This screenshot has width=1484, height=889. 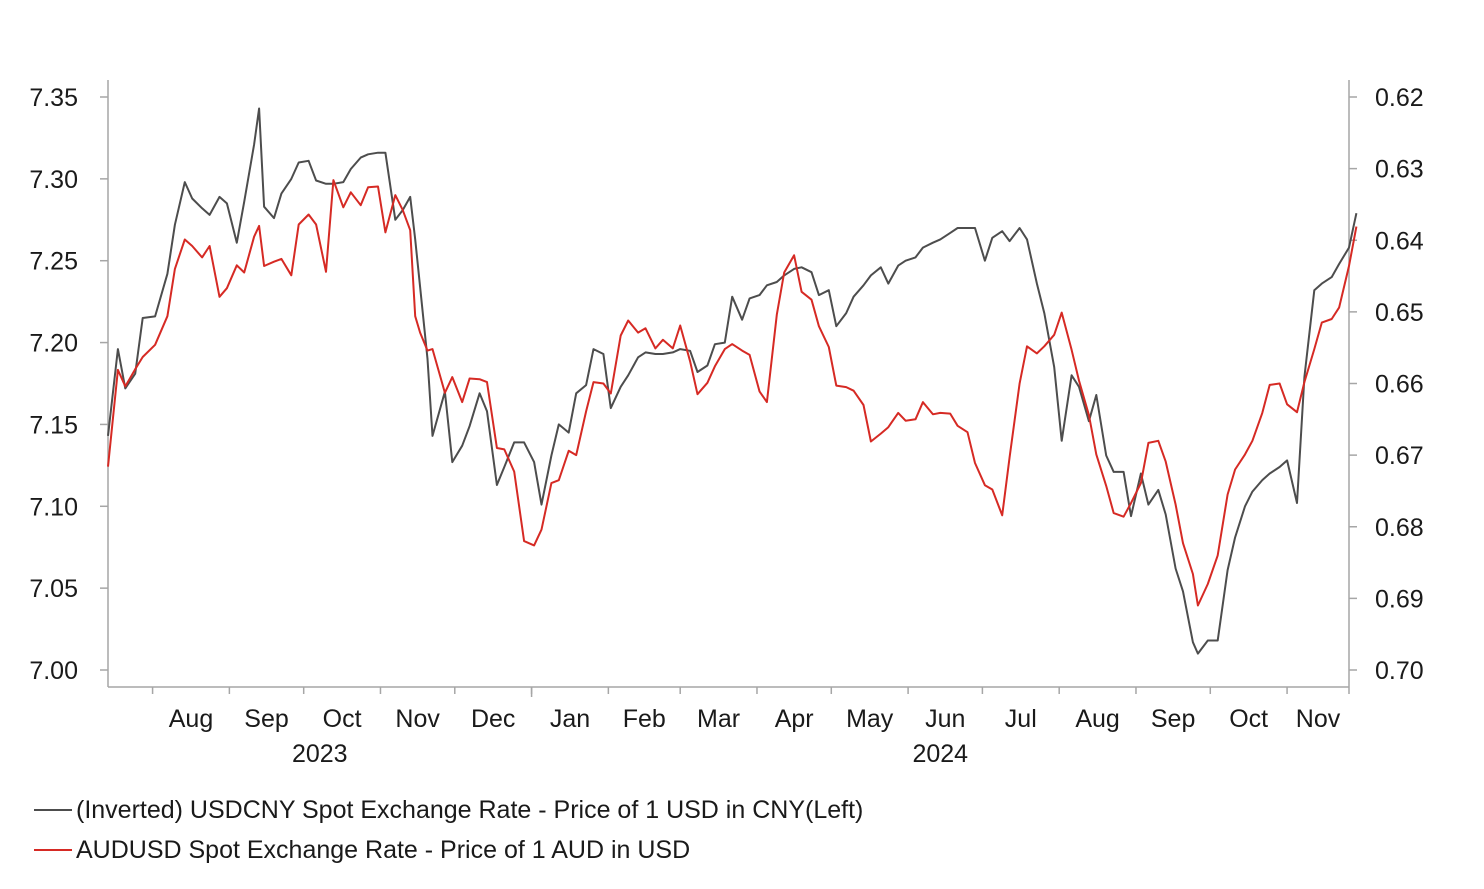 What do you see at coordinates (1399, 599) in the screenshot?
I see `right-axis-tick-label: 0.69` at bounding box center [1399, 599].